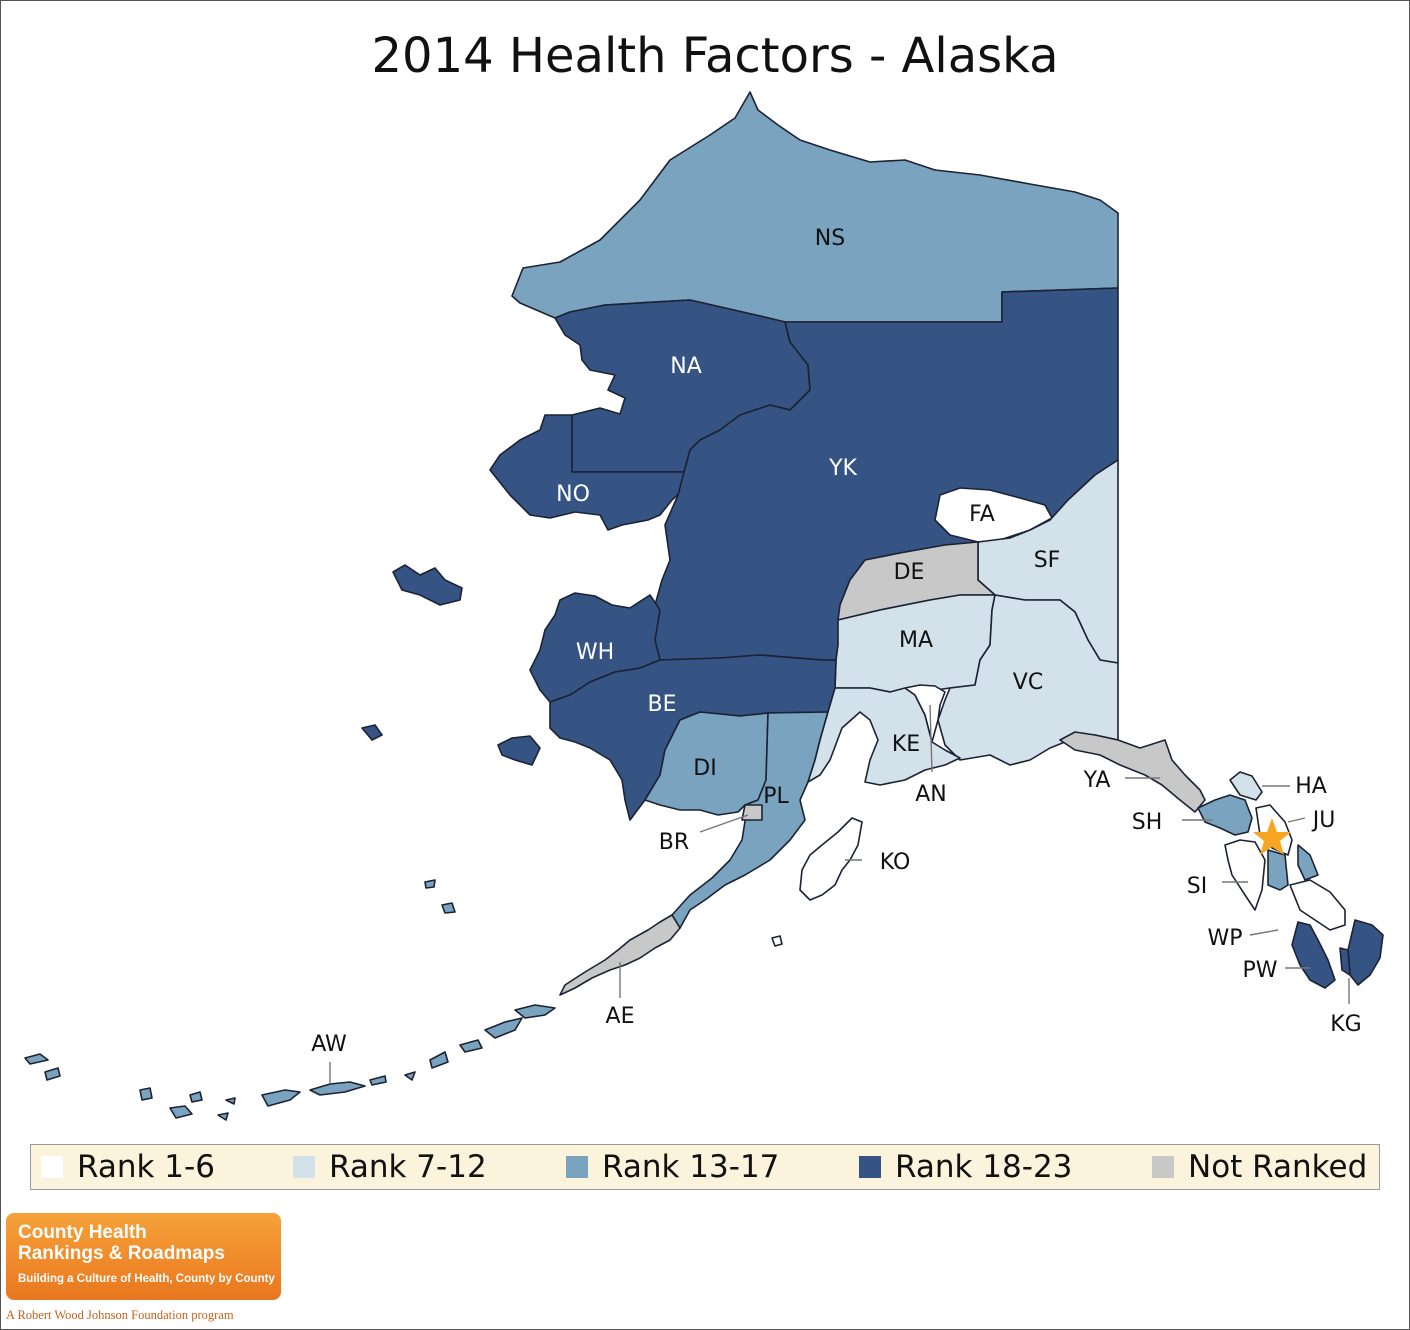 The width and height of the screenshot is (1410, 1330). What do you see at coordinates (984, 1167) in the screenshot?
I see `legend-label: Rank 18-23` at bounding box center [984, 1167].